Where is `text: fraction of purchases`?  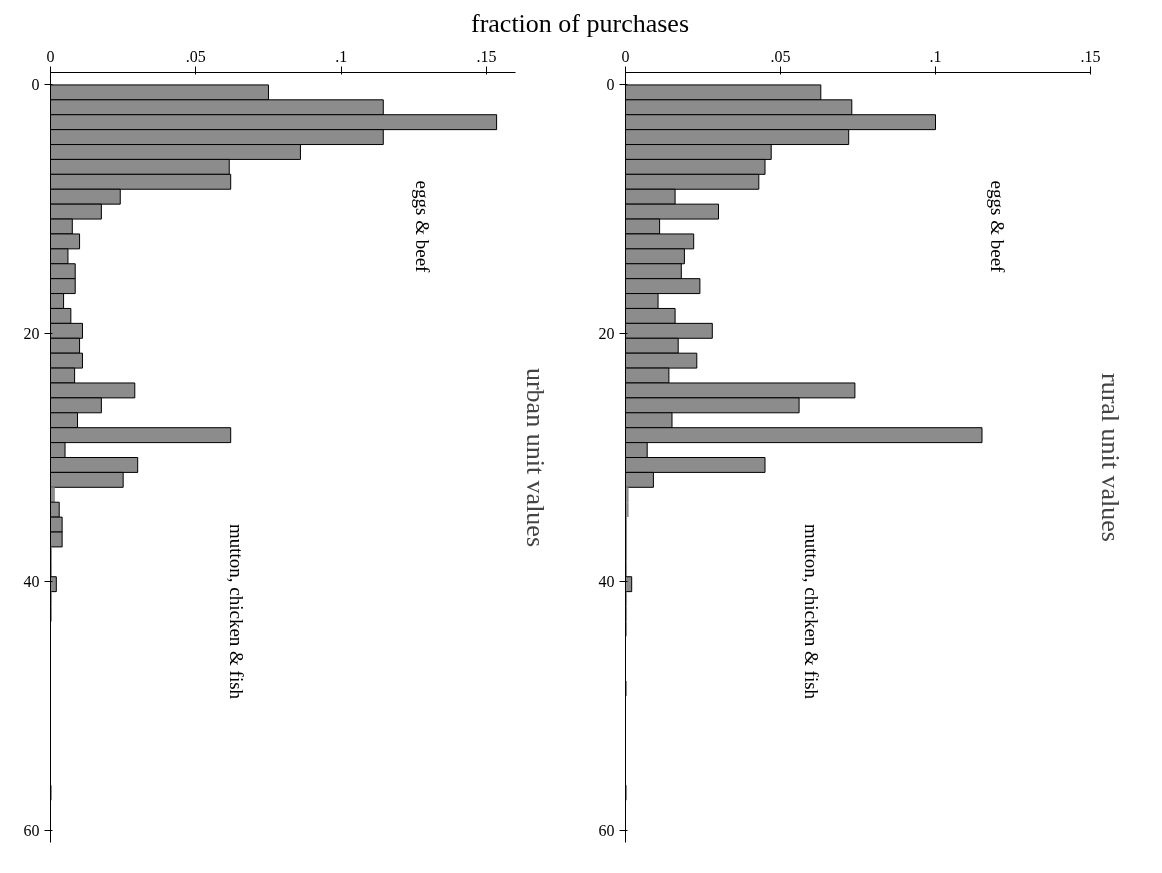 text: fraction of purchases is located at coordinates (580, 24).